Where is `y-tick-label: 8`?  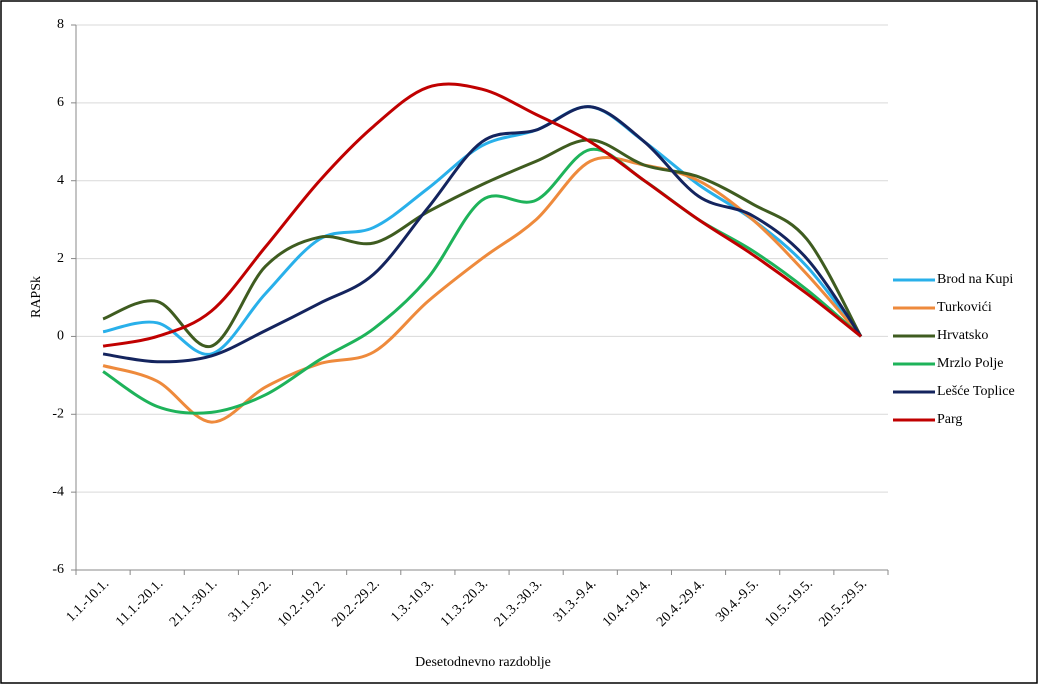
y-tick-label: 8 is located at coordinates (60, 24).